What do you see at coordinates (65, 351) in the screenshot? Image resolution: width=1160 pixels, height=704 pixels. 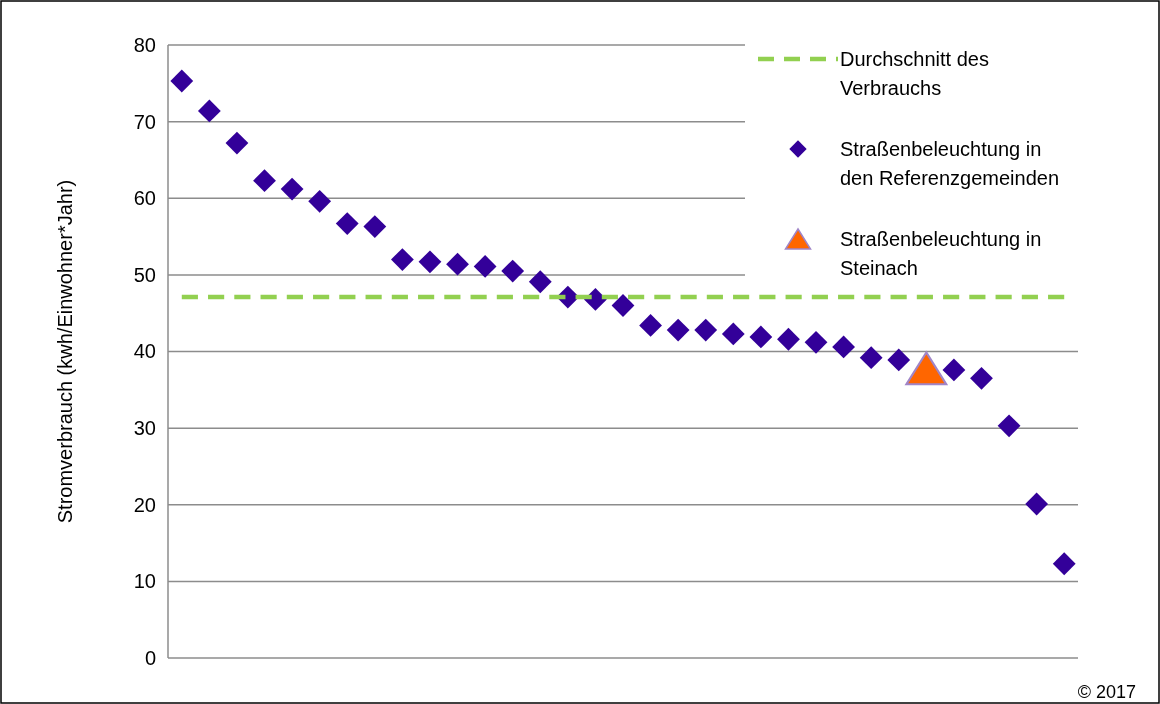 I see `y-axis-title: Stromverbrauch (kwh/Einwohner*Jahr)` at bounding box center [65, 351].